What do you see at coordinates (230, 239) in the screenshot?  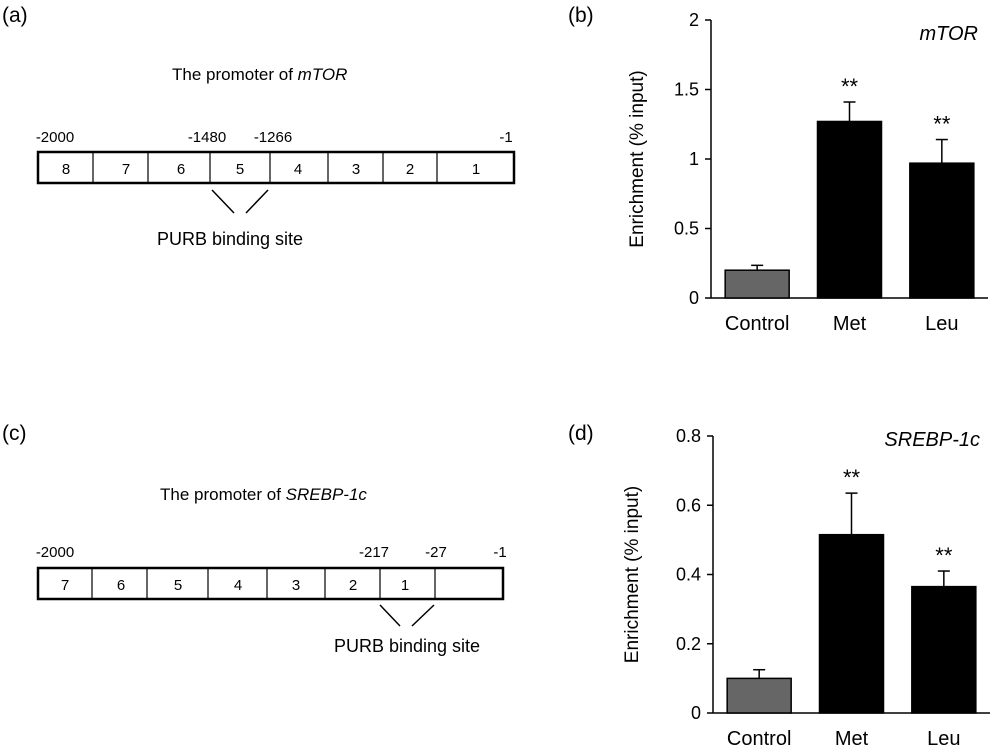 I see `panel-a-site-label: PURB binding site` at bounding box center [230, 239].